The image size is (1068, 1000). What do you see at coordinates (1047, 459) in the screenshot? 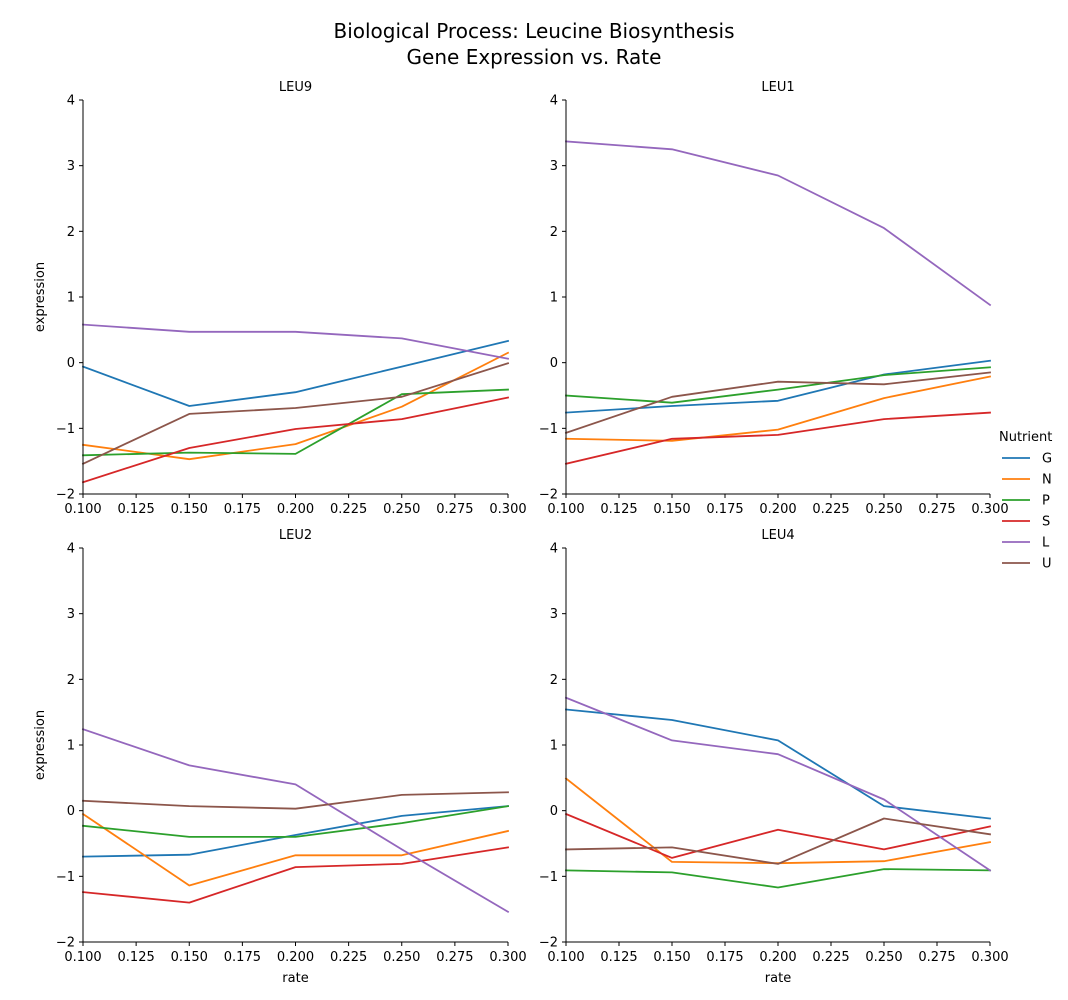
I see `legend-label-g: G` at bounding box center [1047, 459].